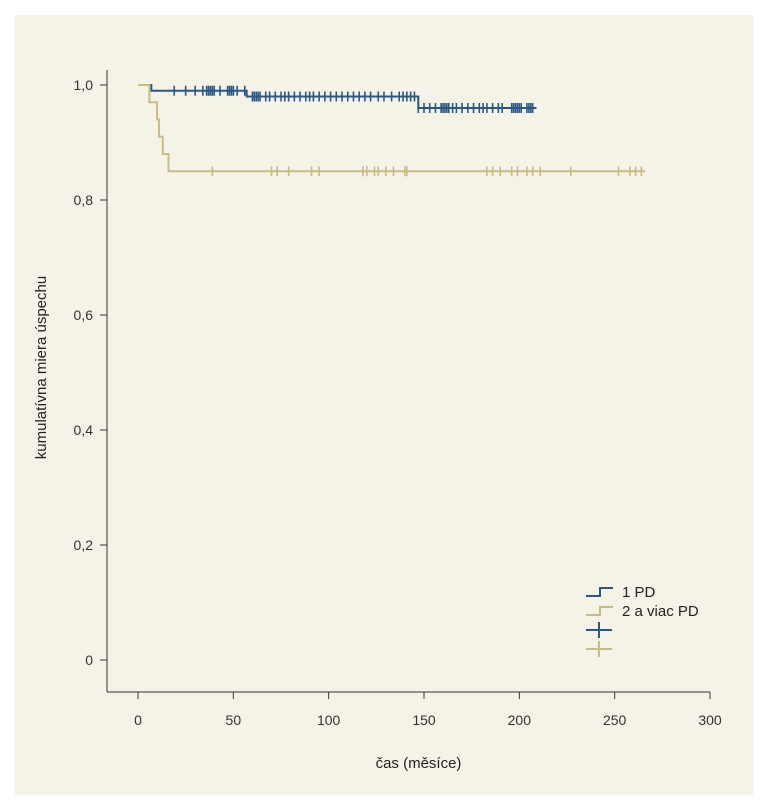 The height and width of the screenshot is (800, 769). What do you see at coordinates (615, 720) in the screenshot?
I see `x-tick-label: 250` at bounding box center [615, 720].